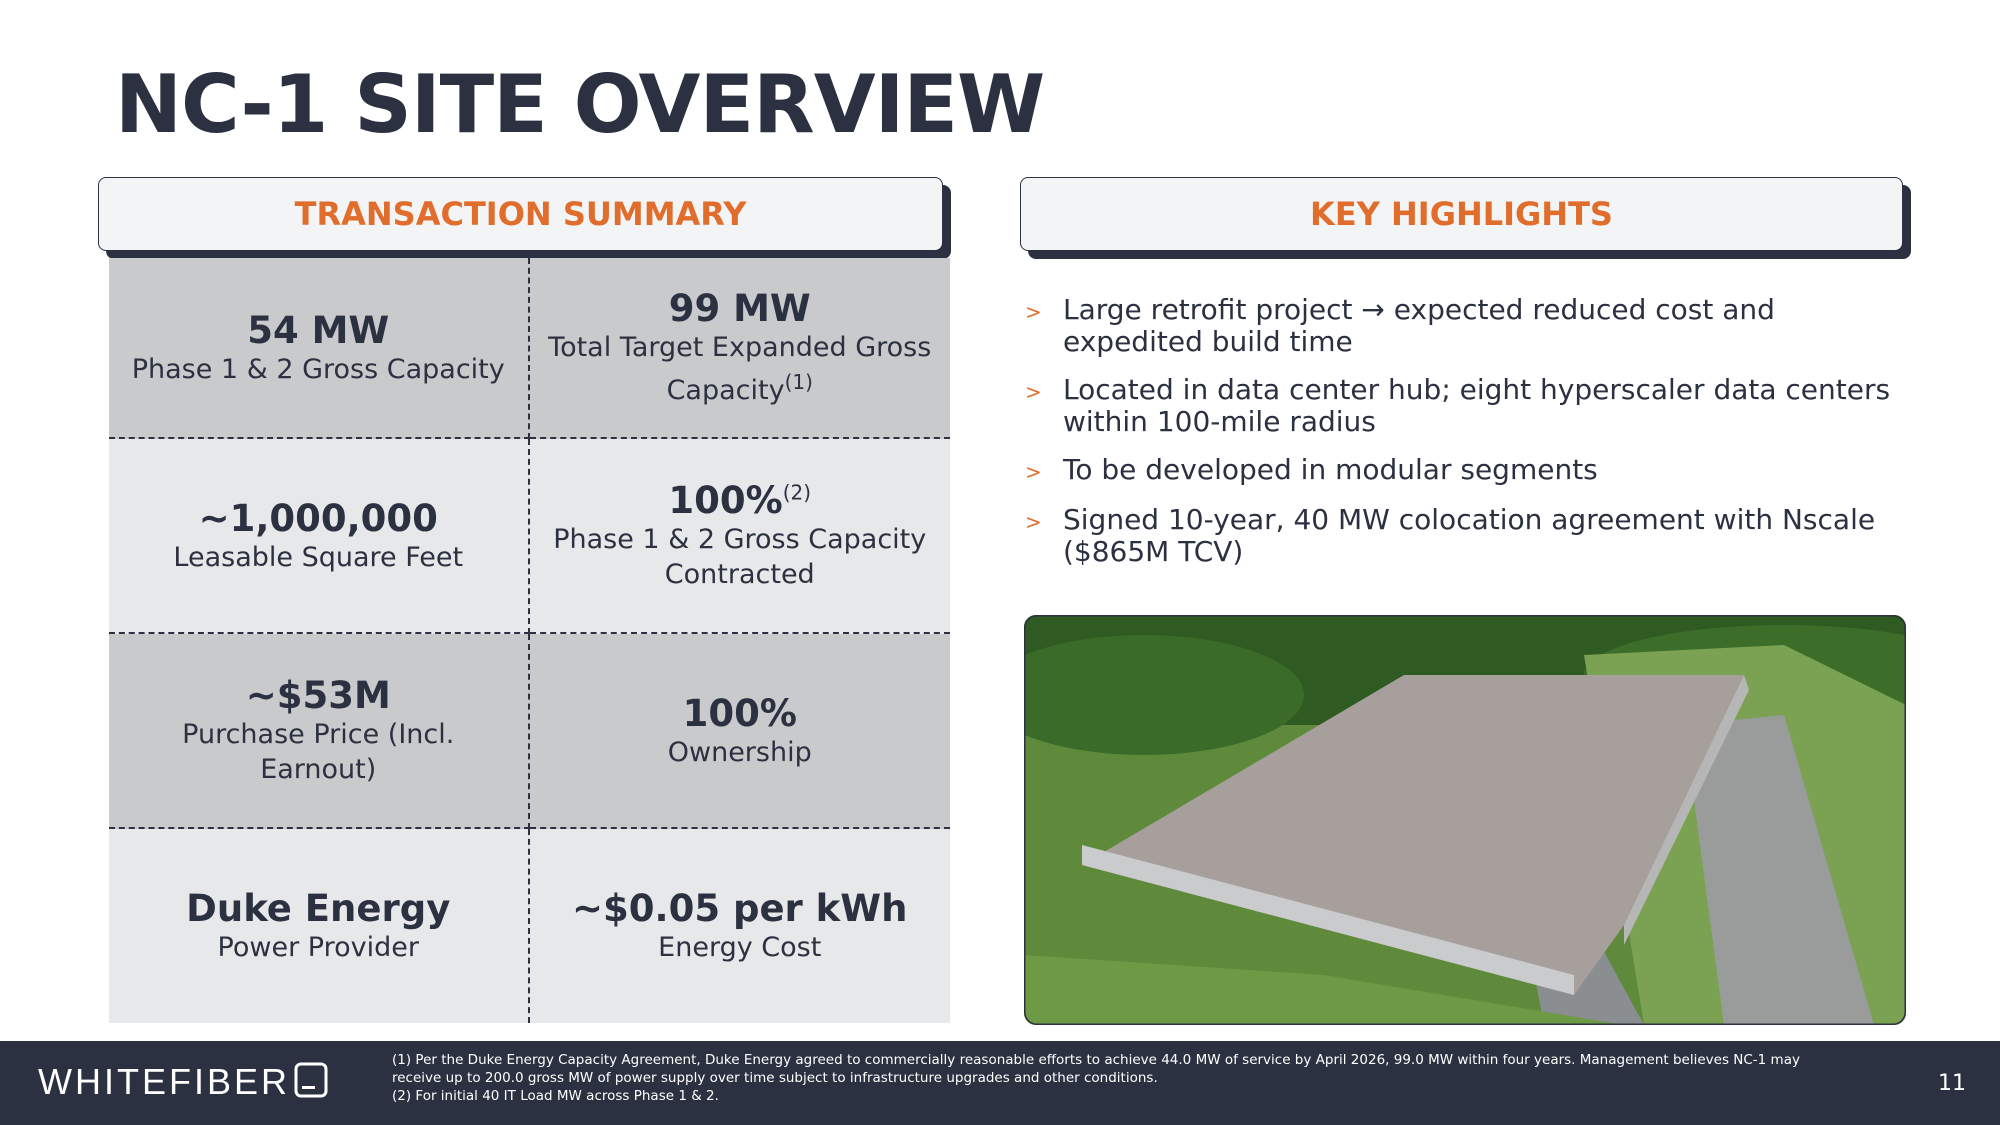 This screenshot has height=1125, width=2000. I want to click on slide-title: NC-1 SITE OVERVIEW, so click(580, 104).